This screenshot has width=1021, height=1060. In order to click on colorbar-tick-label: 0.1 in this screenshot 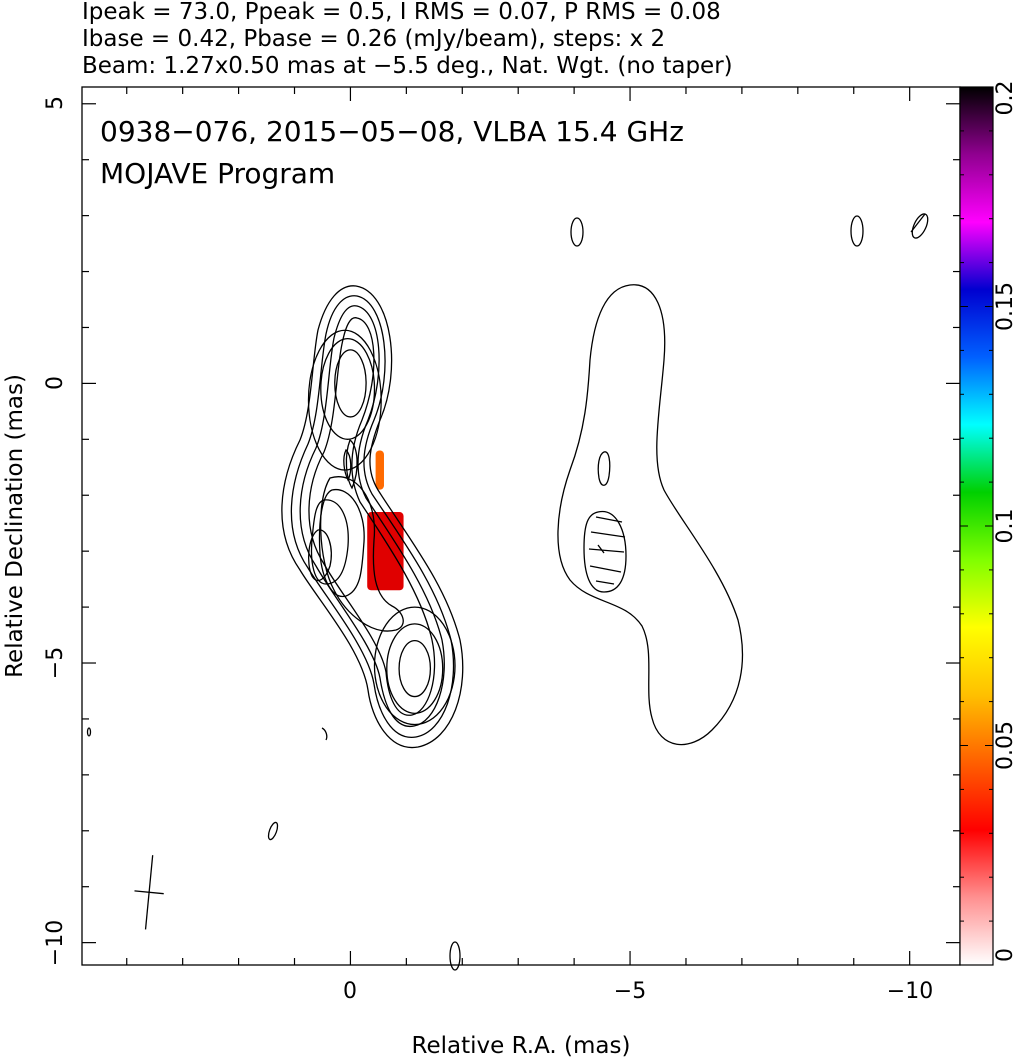, I will do `click(1005, 526)`.